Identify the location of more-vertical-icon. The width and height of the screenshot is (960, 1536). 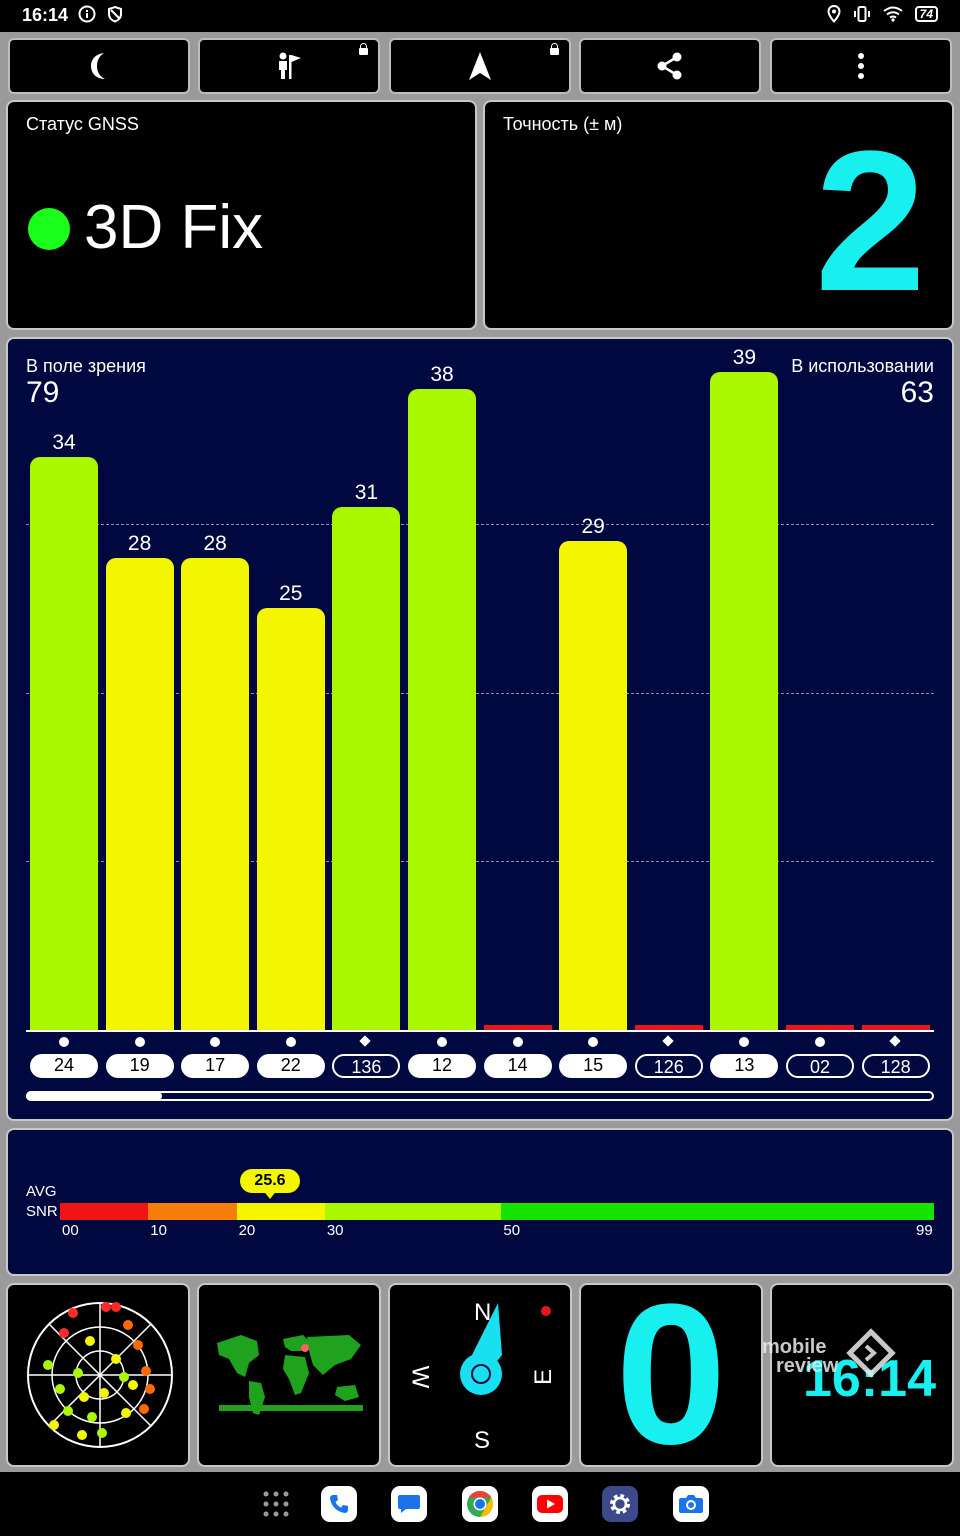
(861, 66).